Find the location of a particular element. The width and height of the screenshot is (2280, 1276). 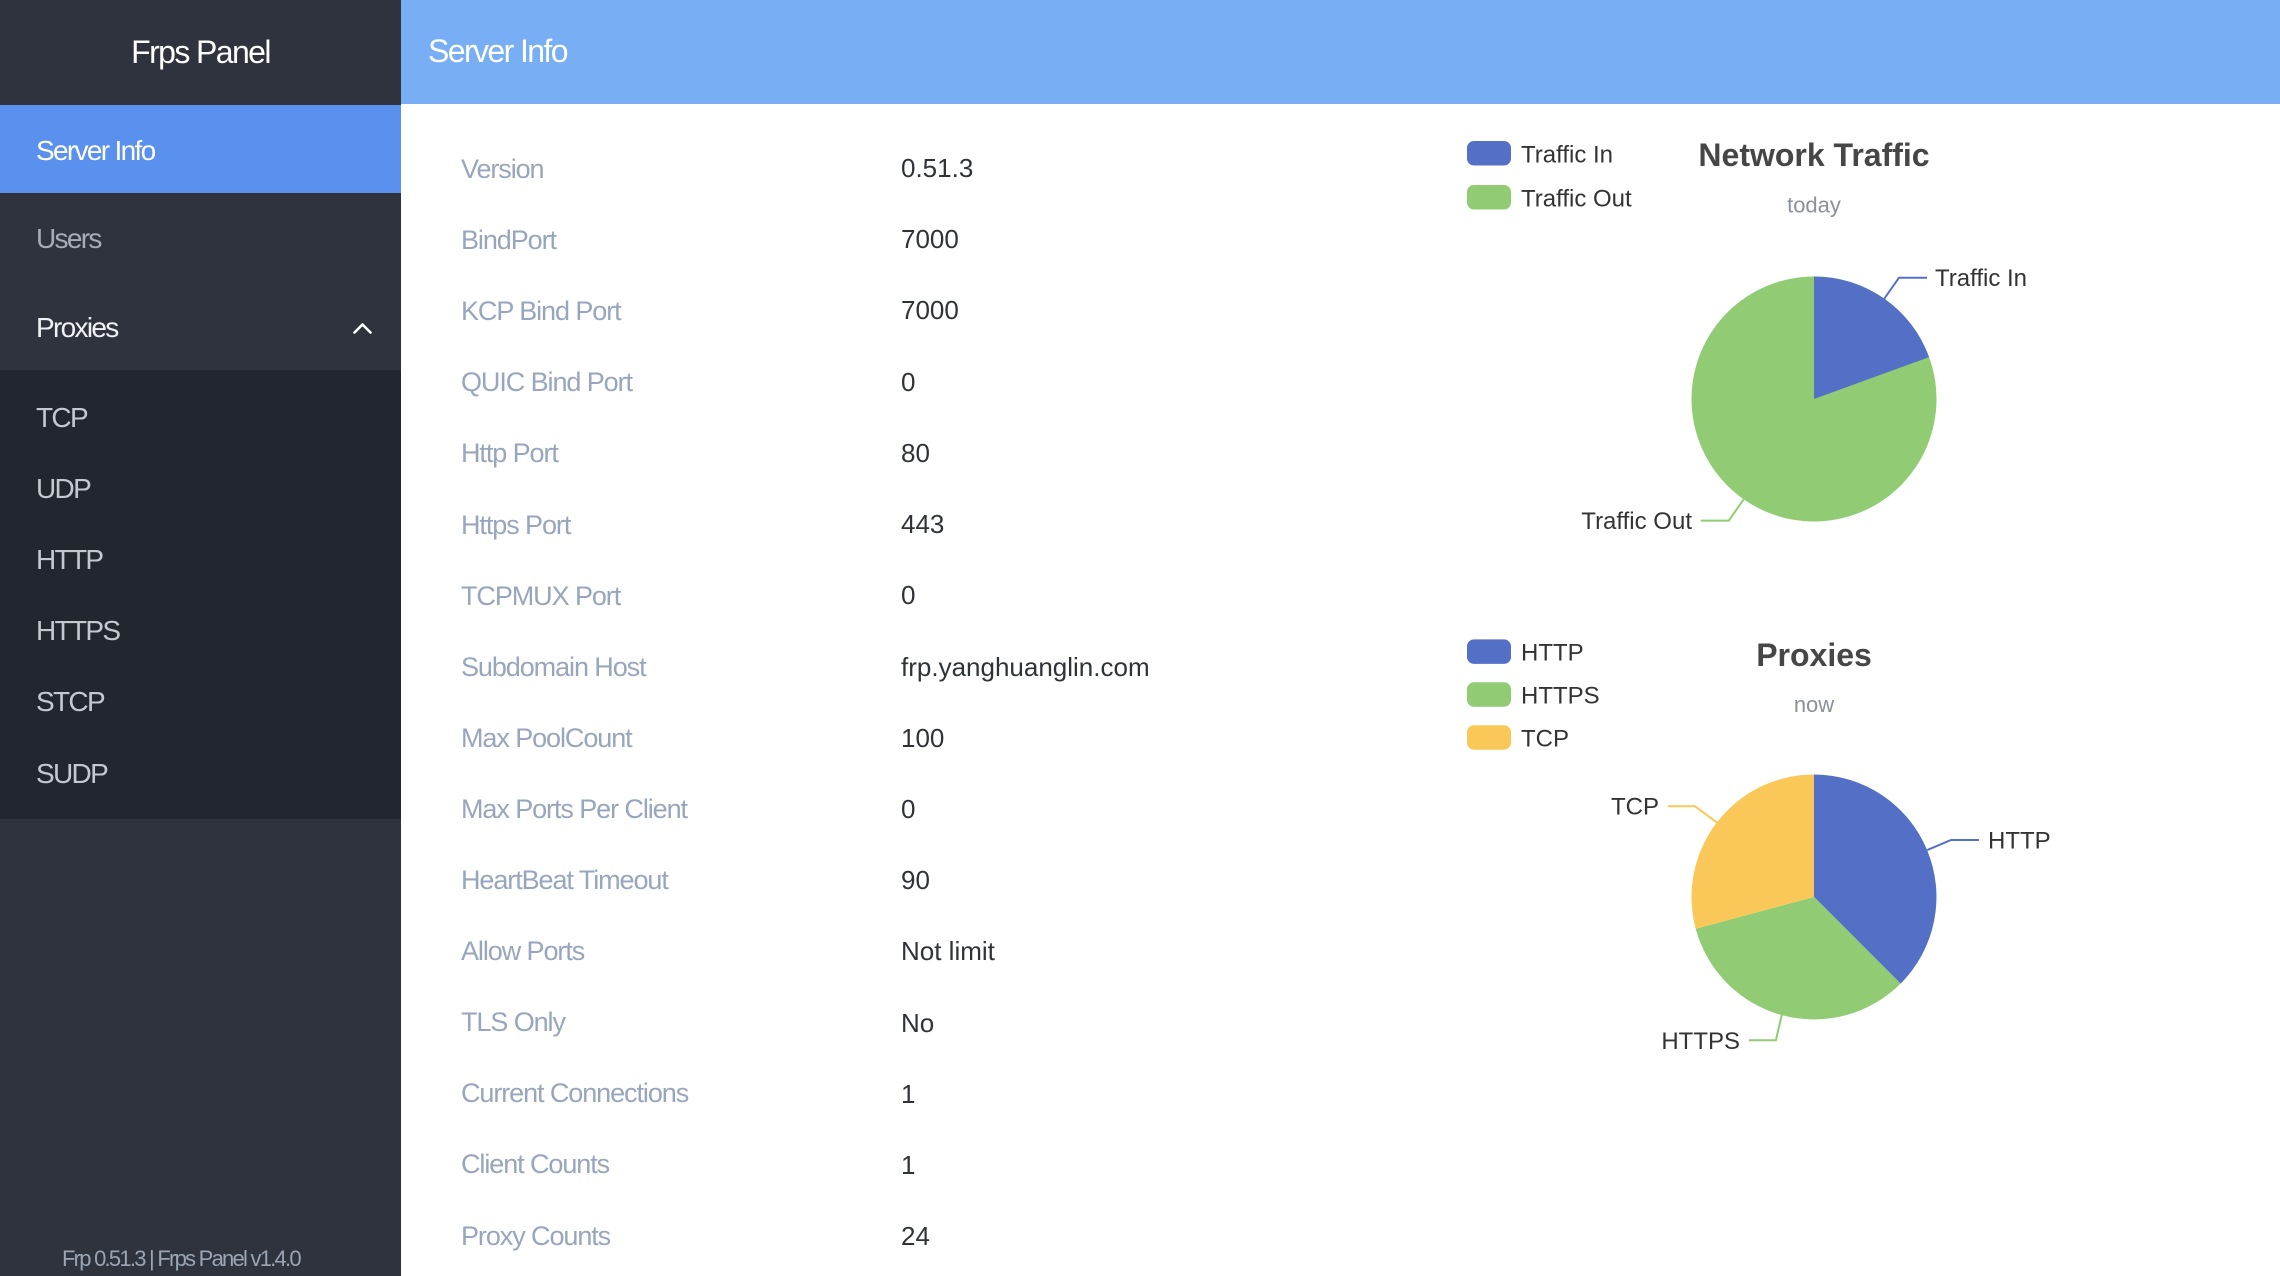

svg-text: now is located at coordinates (1814, 704).